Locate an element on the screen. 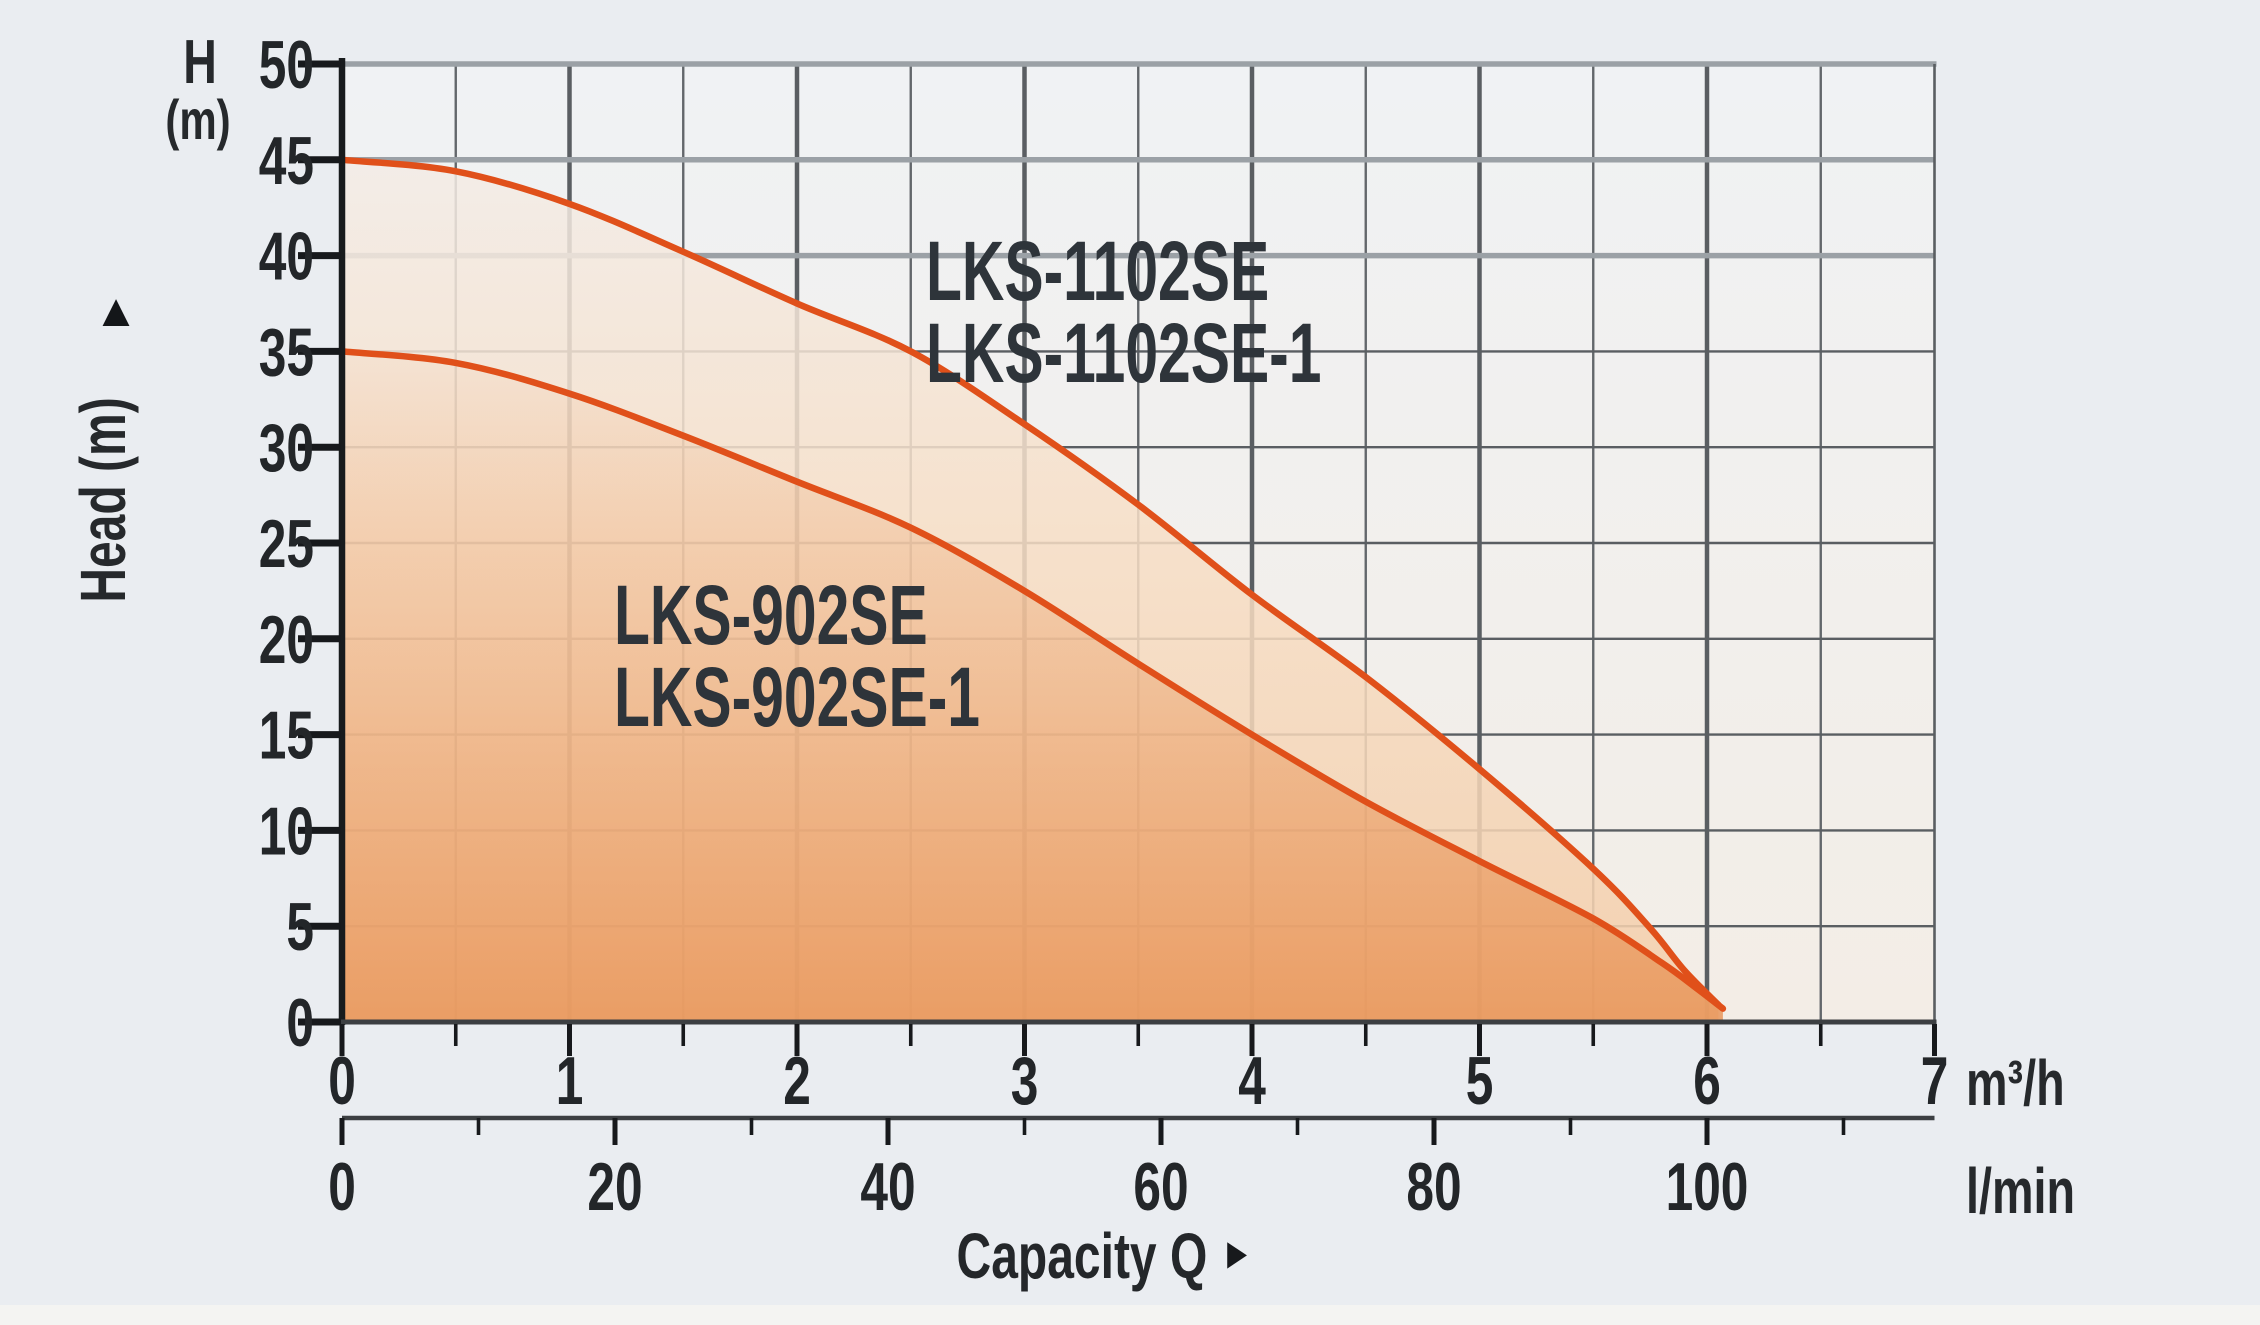 Image resolution: width=2260 pixels, height=1325 pixels. y-tick-label: 40 is located at coordinates (286, 256).